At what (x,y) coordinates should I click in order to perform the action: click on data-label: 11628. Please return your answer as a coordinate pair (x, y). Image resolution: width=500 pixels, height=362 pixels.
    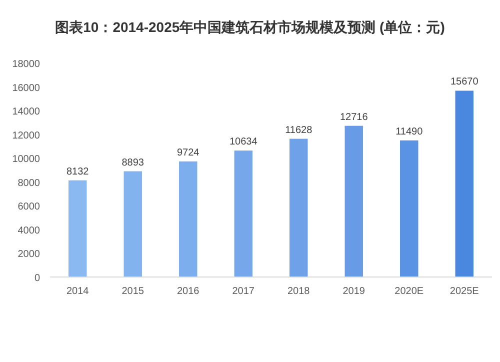
    Looking at the image, I should click on (299, 130).